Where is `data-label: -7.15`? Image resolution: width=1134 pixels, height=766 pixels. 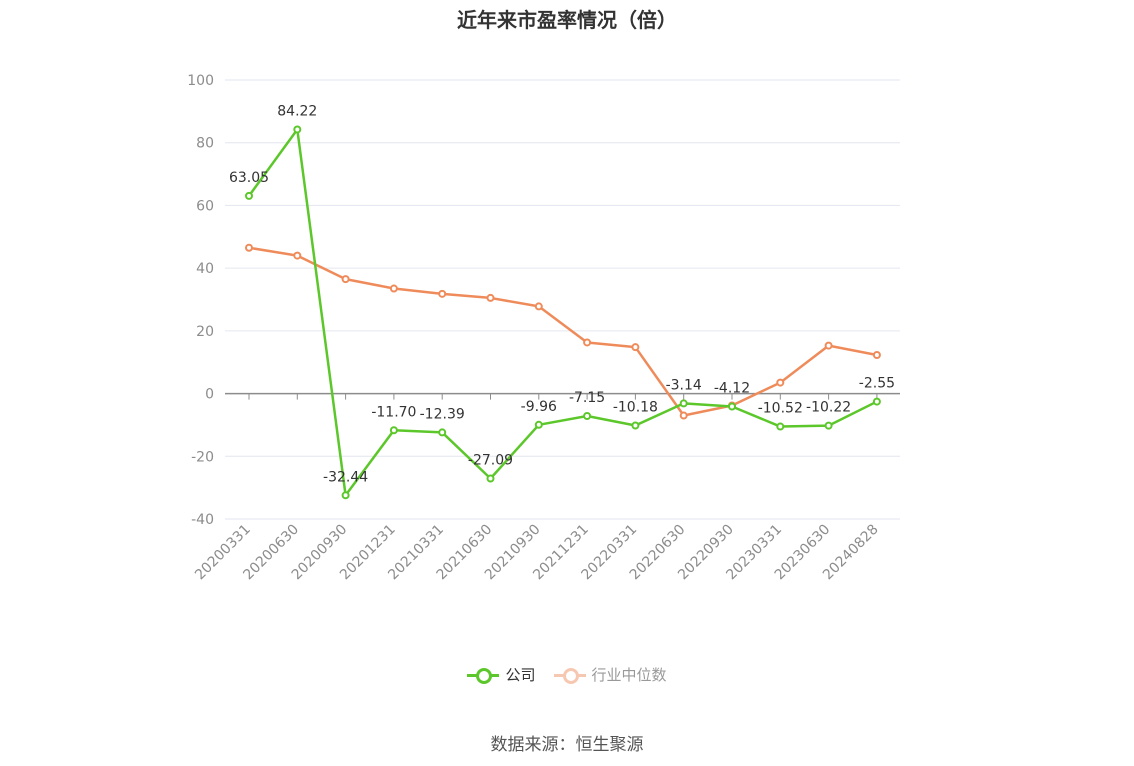
data-label: -7.15 is located at coordinates (587, 398).